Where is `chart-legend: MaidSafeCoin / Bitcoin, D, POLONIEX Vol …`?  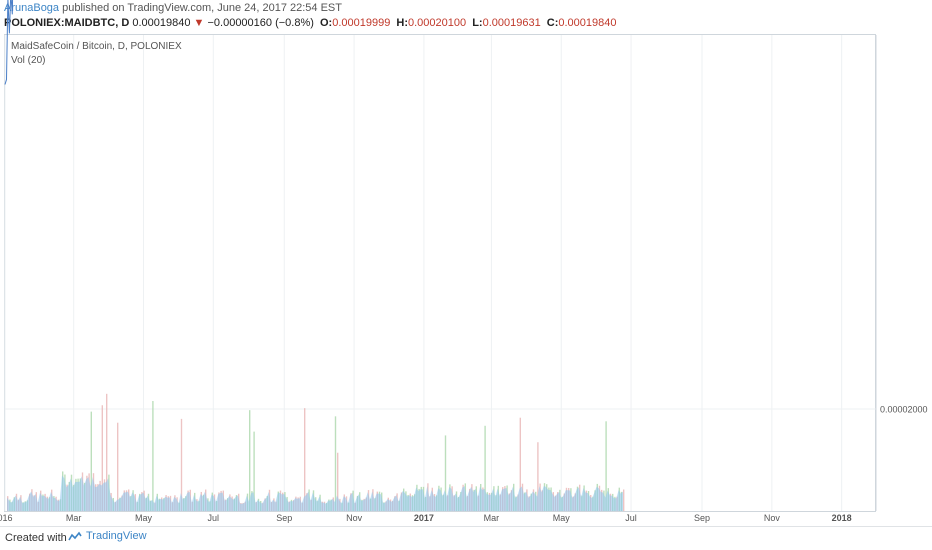 chart-legend: MaidSafeCoin / Bitcoin, D, POLONIEX Vol … is located at coordinates (96, 54).